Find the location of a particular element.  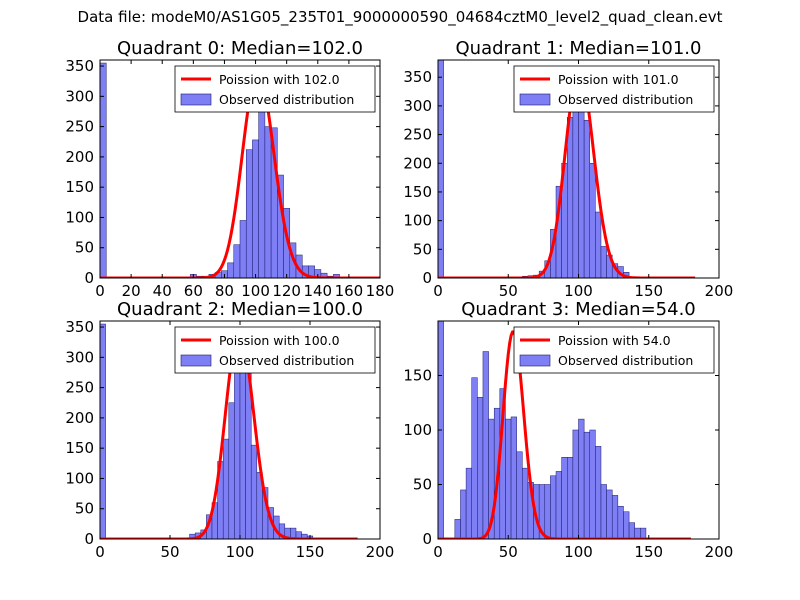

legend-line-label: Poission with 102.0 is located at coordinates (279, 79).